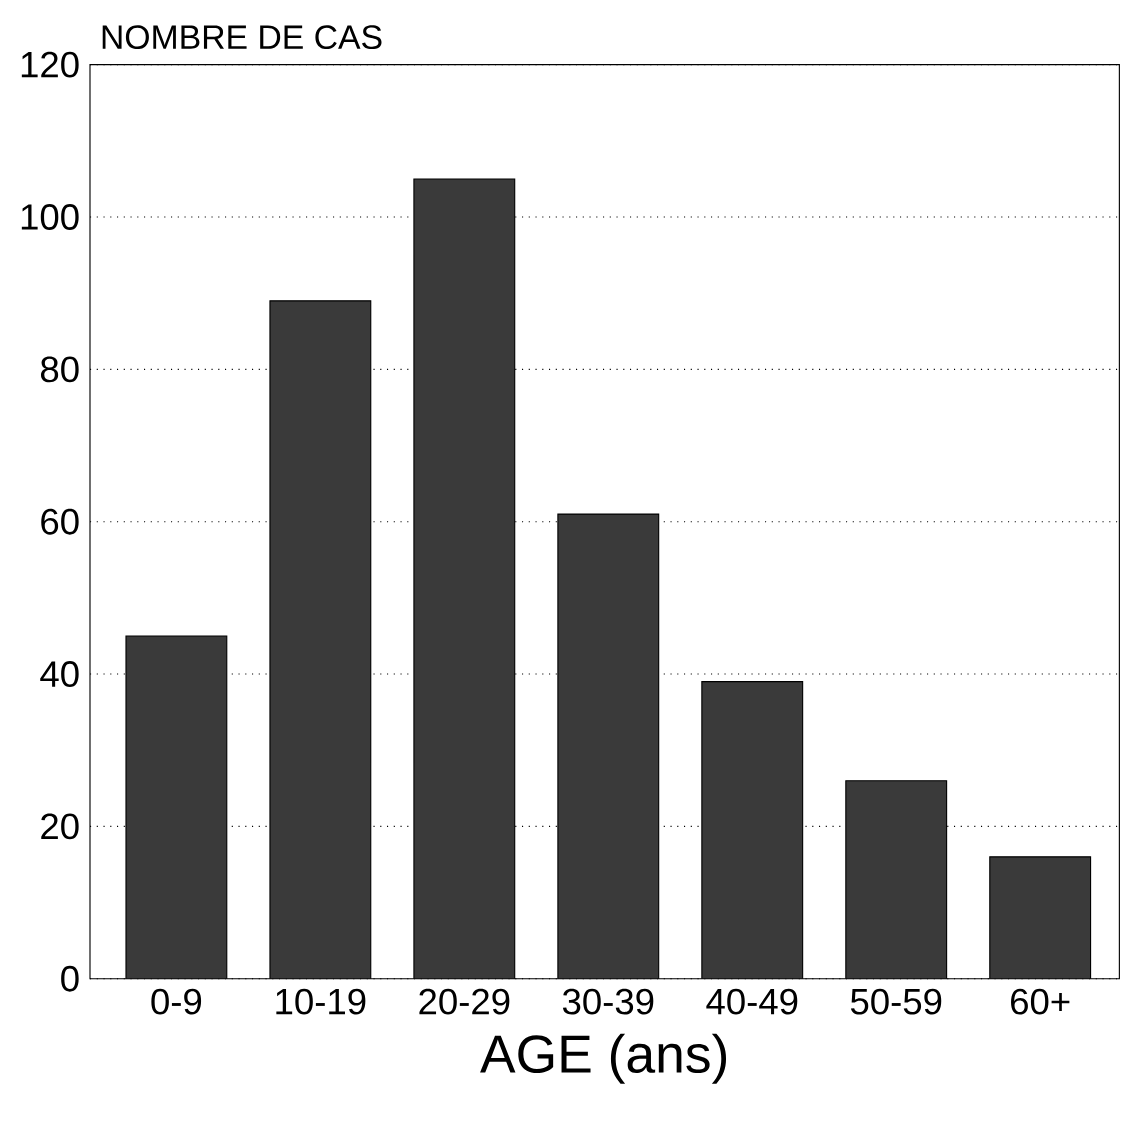 The image size is (1125, 1122). Describe the element at coordinates (464, 1001) in the screenshot. I see `x-tick-label: 20-29` at that location.